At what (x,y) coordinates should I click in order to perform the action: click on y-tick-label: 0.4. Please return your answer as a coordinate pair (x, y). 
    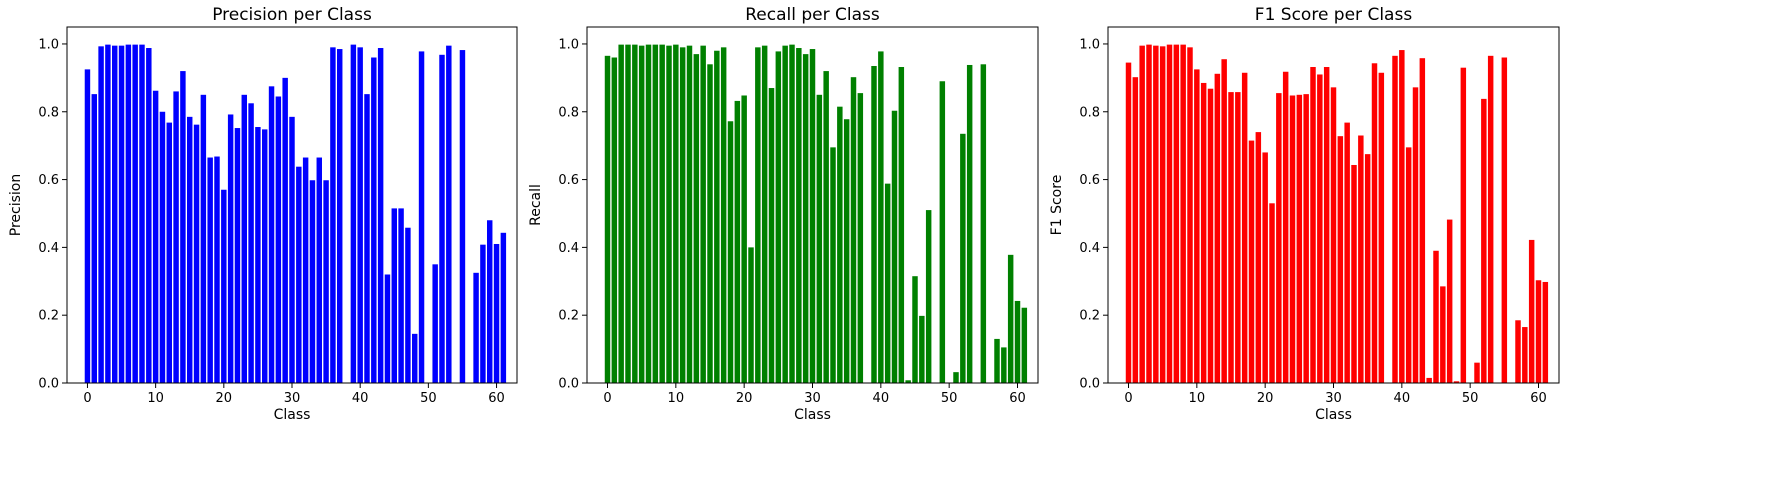
    Looking at the image, I should click on (48, 248).